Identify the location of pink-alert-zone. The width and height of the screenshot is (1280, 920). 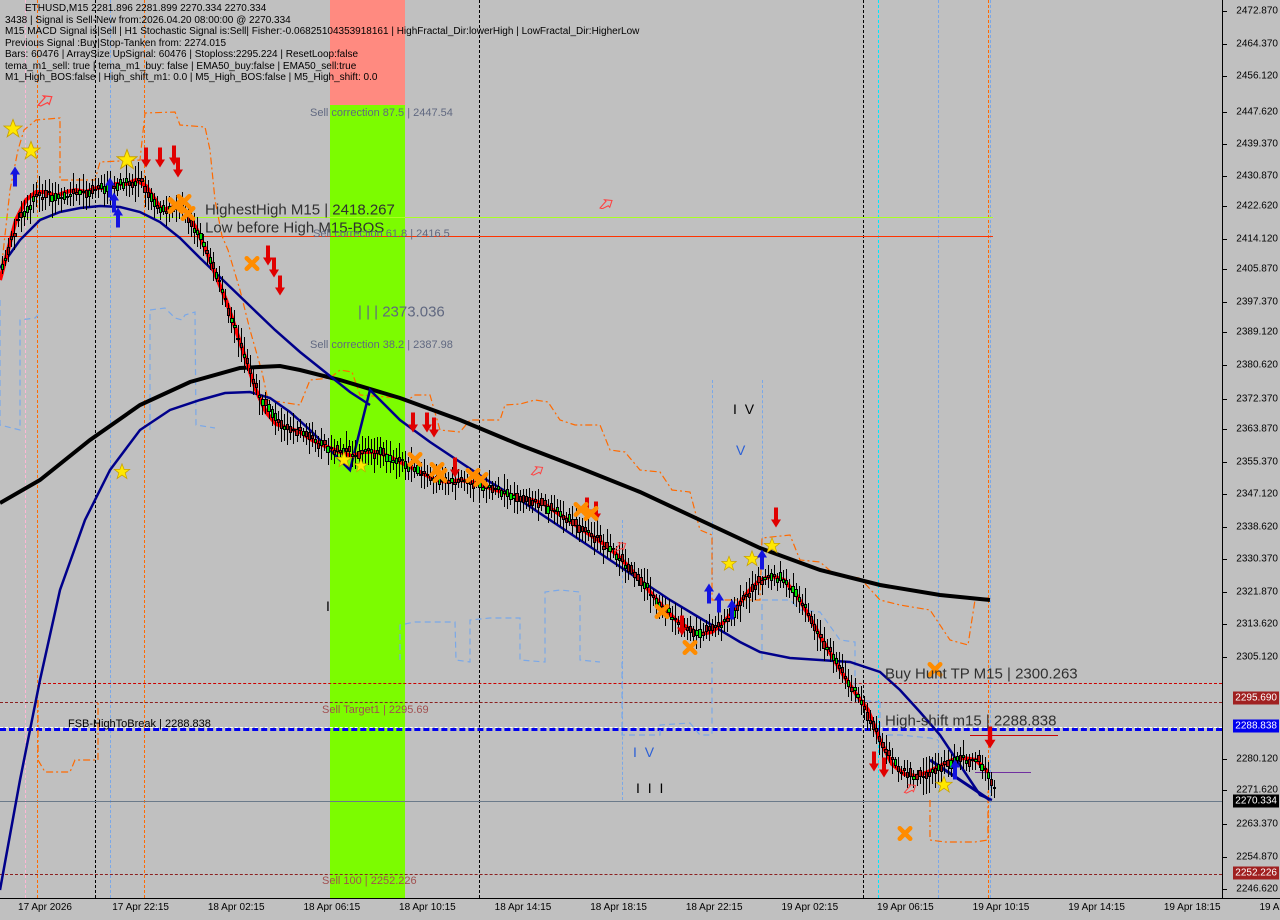
(367, 52).